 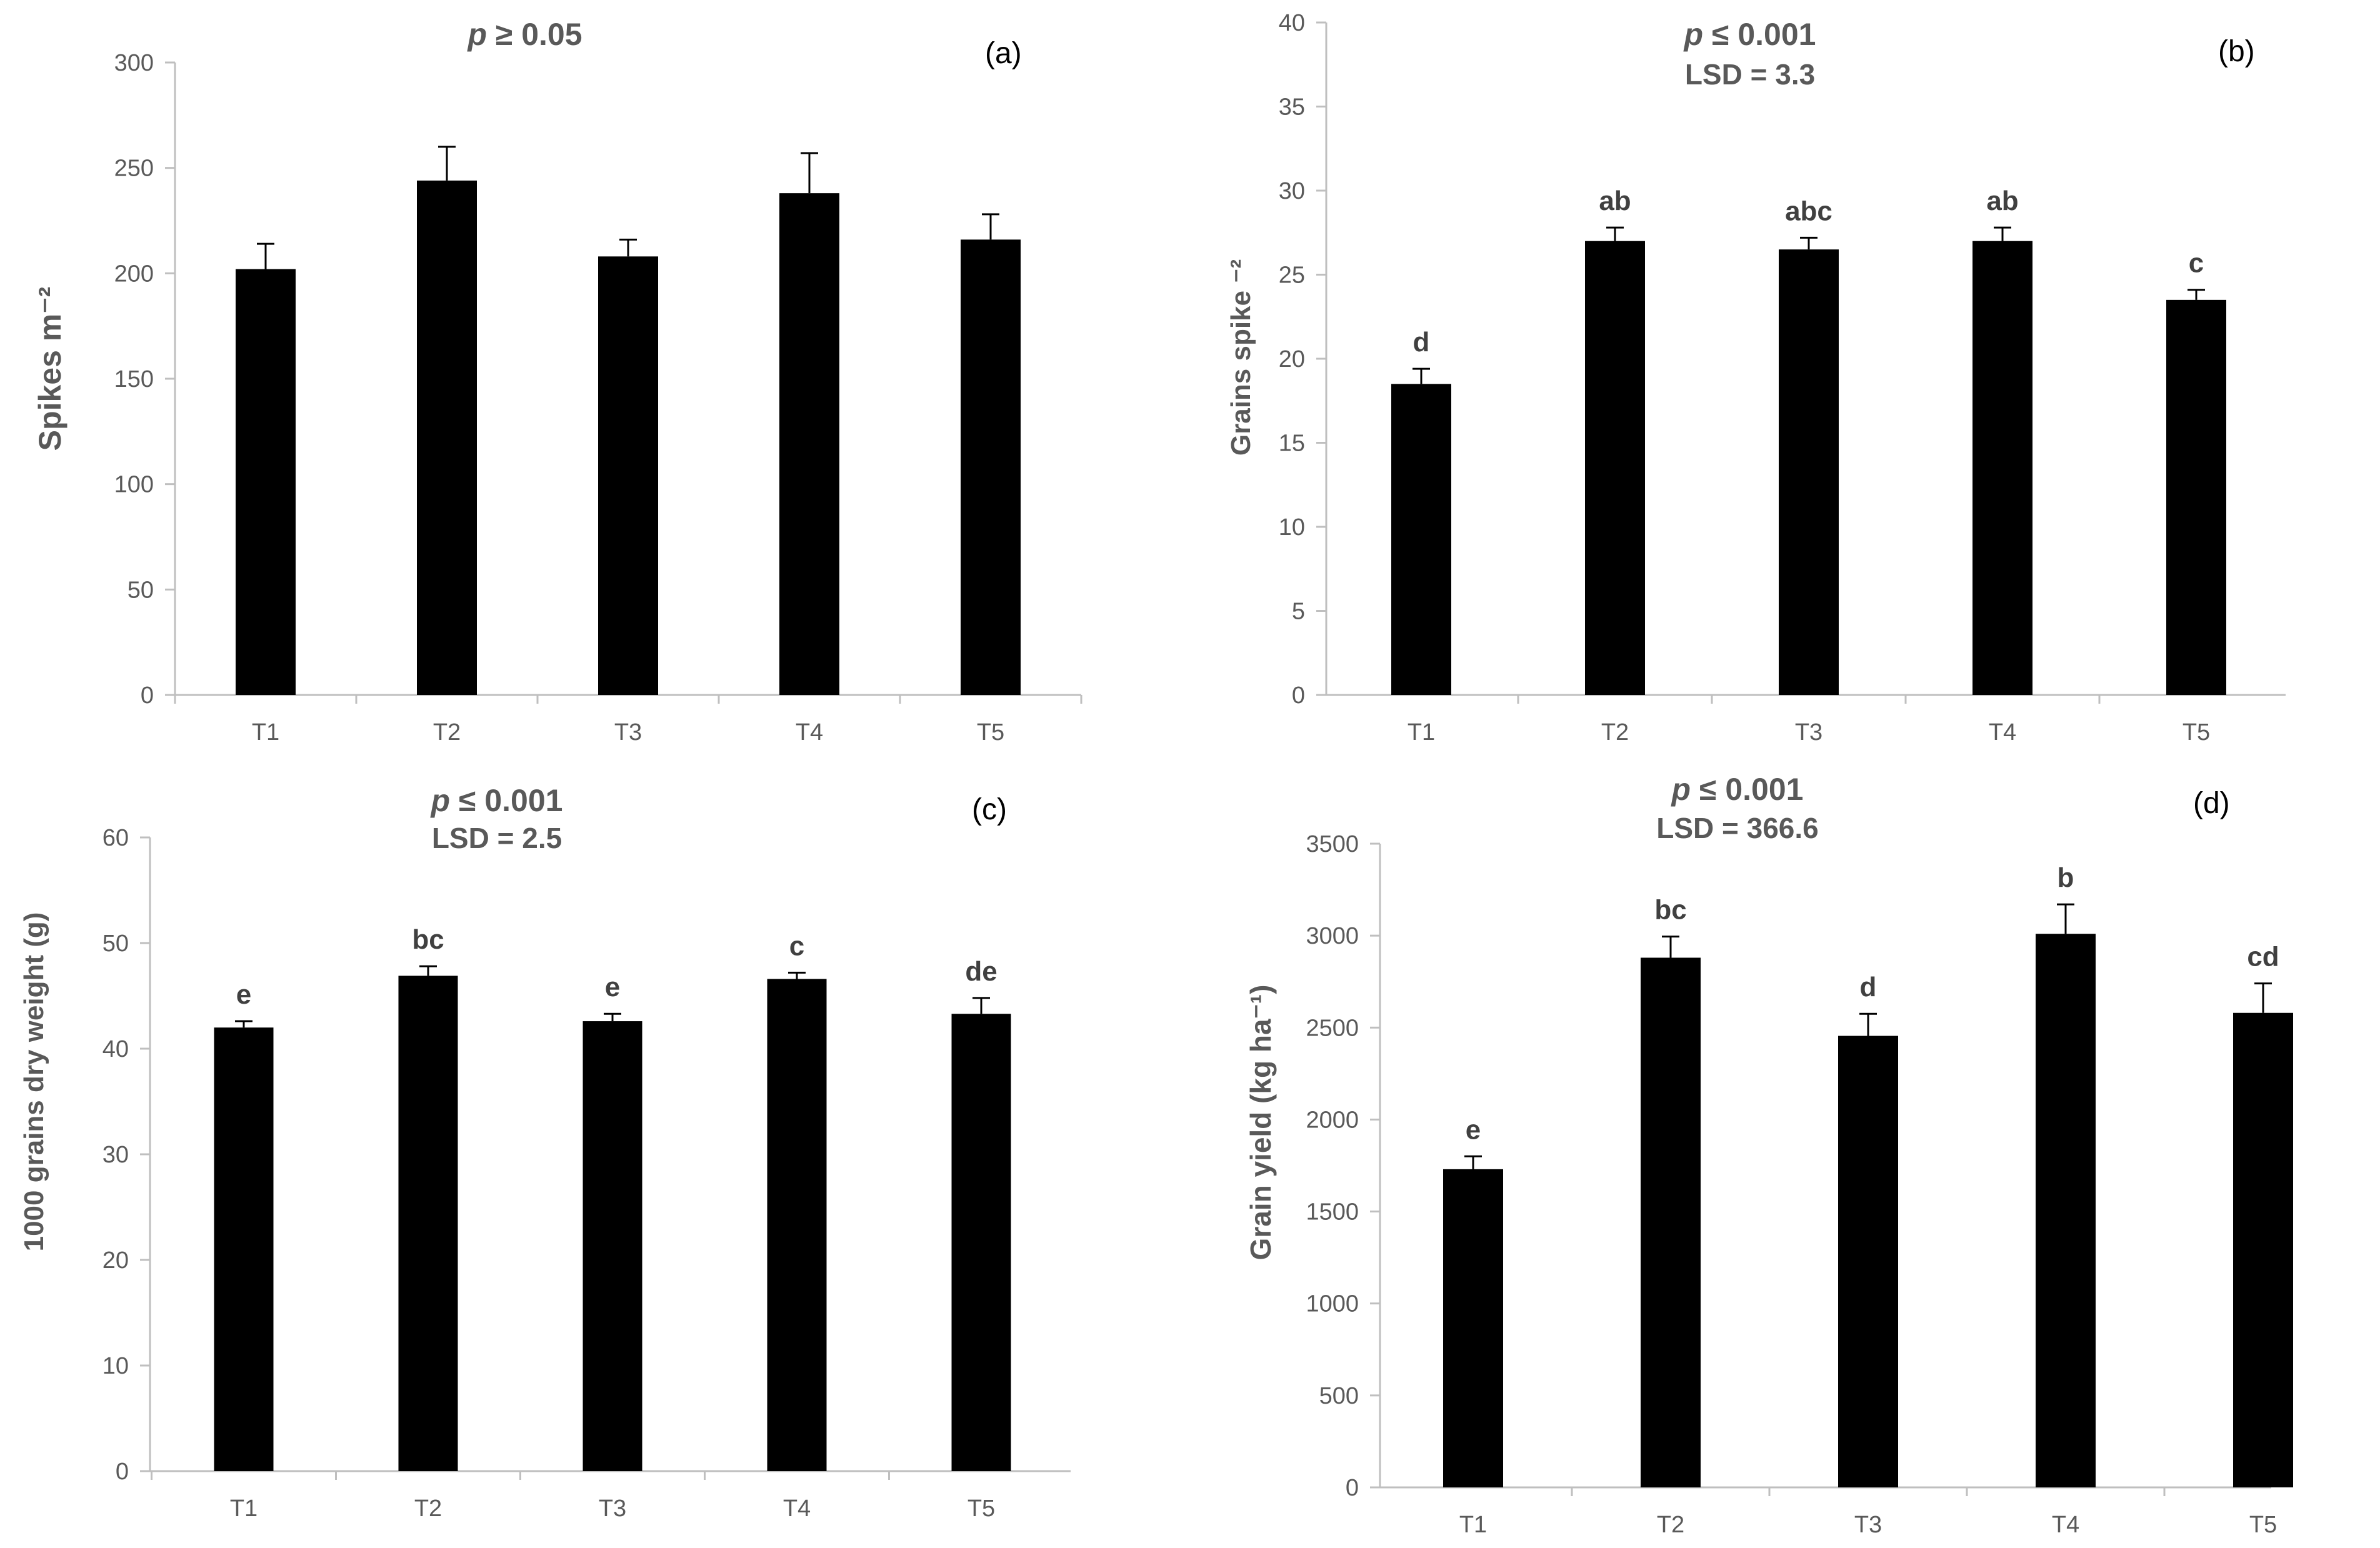 What do you see at coordinates (1760, 34) in the screenshot?
I see `panel-b-title-rest: ≤ 0.001` at bounding box center [1760, 34].